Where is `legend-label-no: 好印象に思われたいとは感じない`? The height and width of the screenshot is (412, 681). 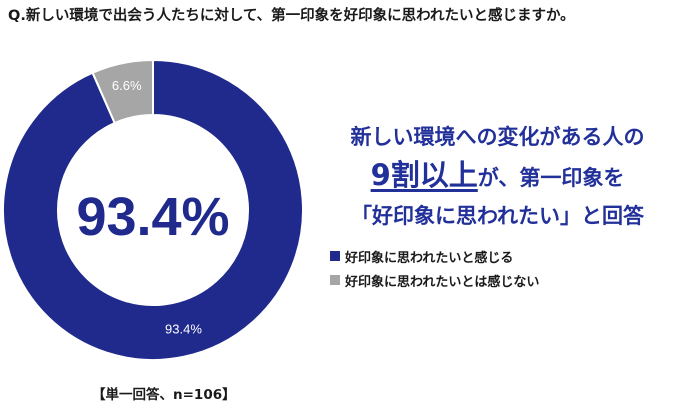
legend-label-no: 好印象に思われたいとは感じない is located at coordinates (442, 282).